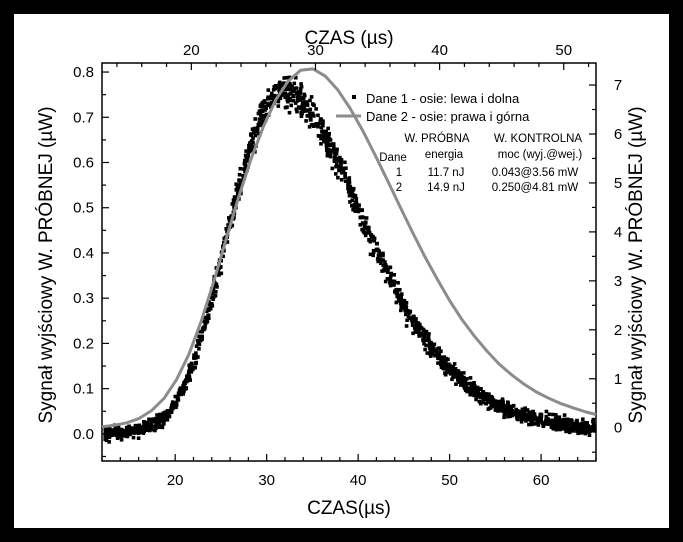  I want to click on tick-label: 7, so click(618, 85).